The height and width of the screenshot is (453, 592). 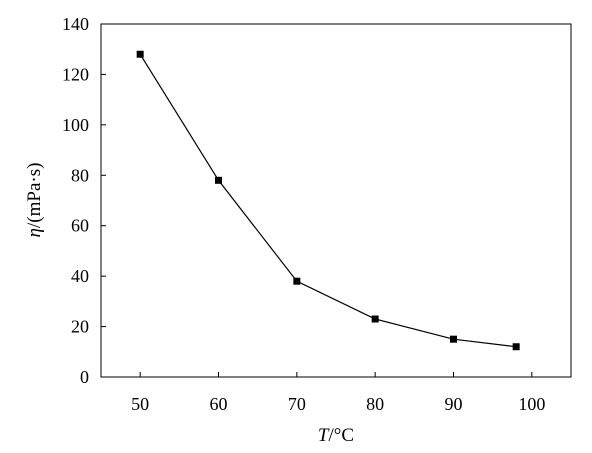 What do you see at coordinates (75, 24) in the screenshot?
I see `y-tick-label: 140` at bounding box center [75, 24].